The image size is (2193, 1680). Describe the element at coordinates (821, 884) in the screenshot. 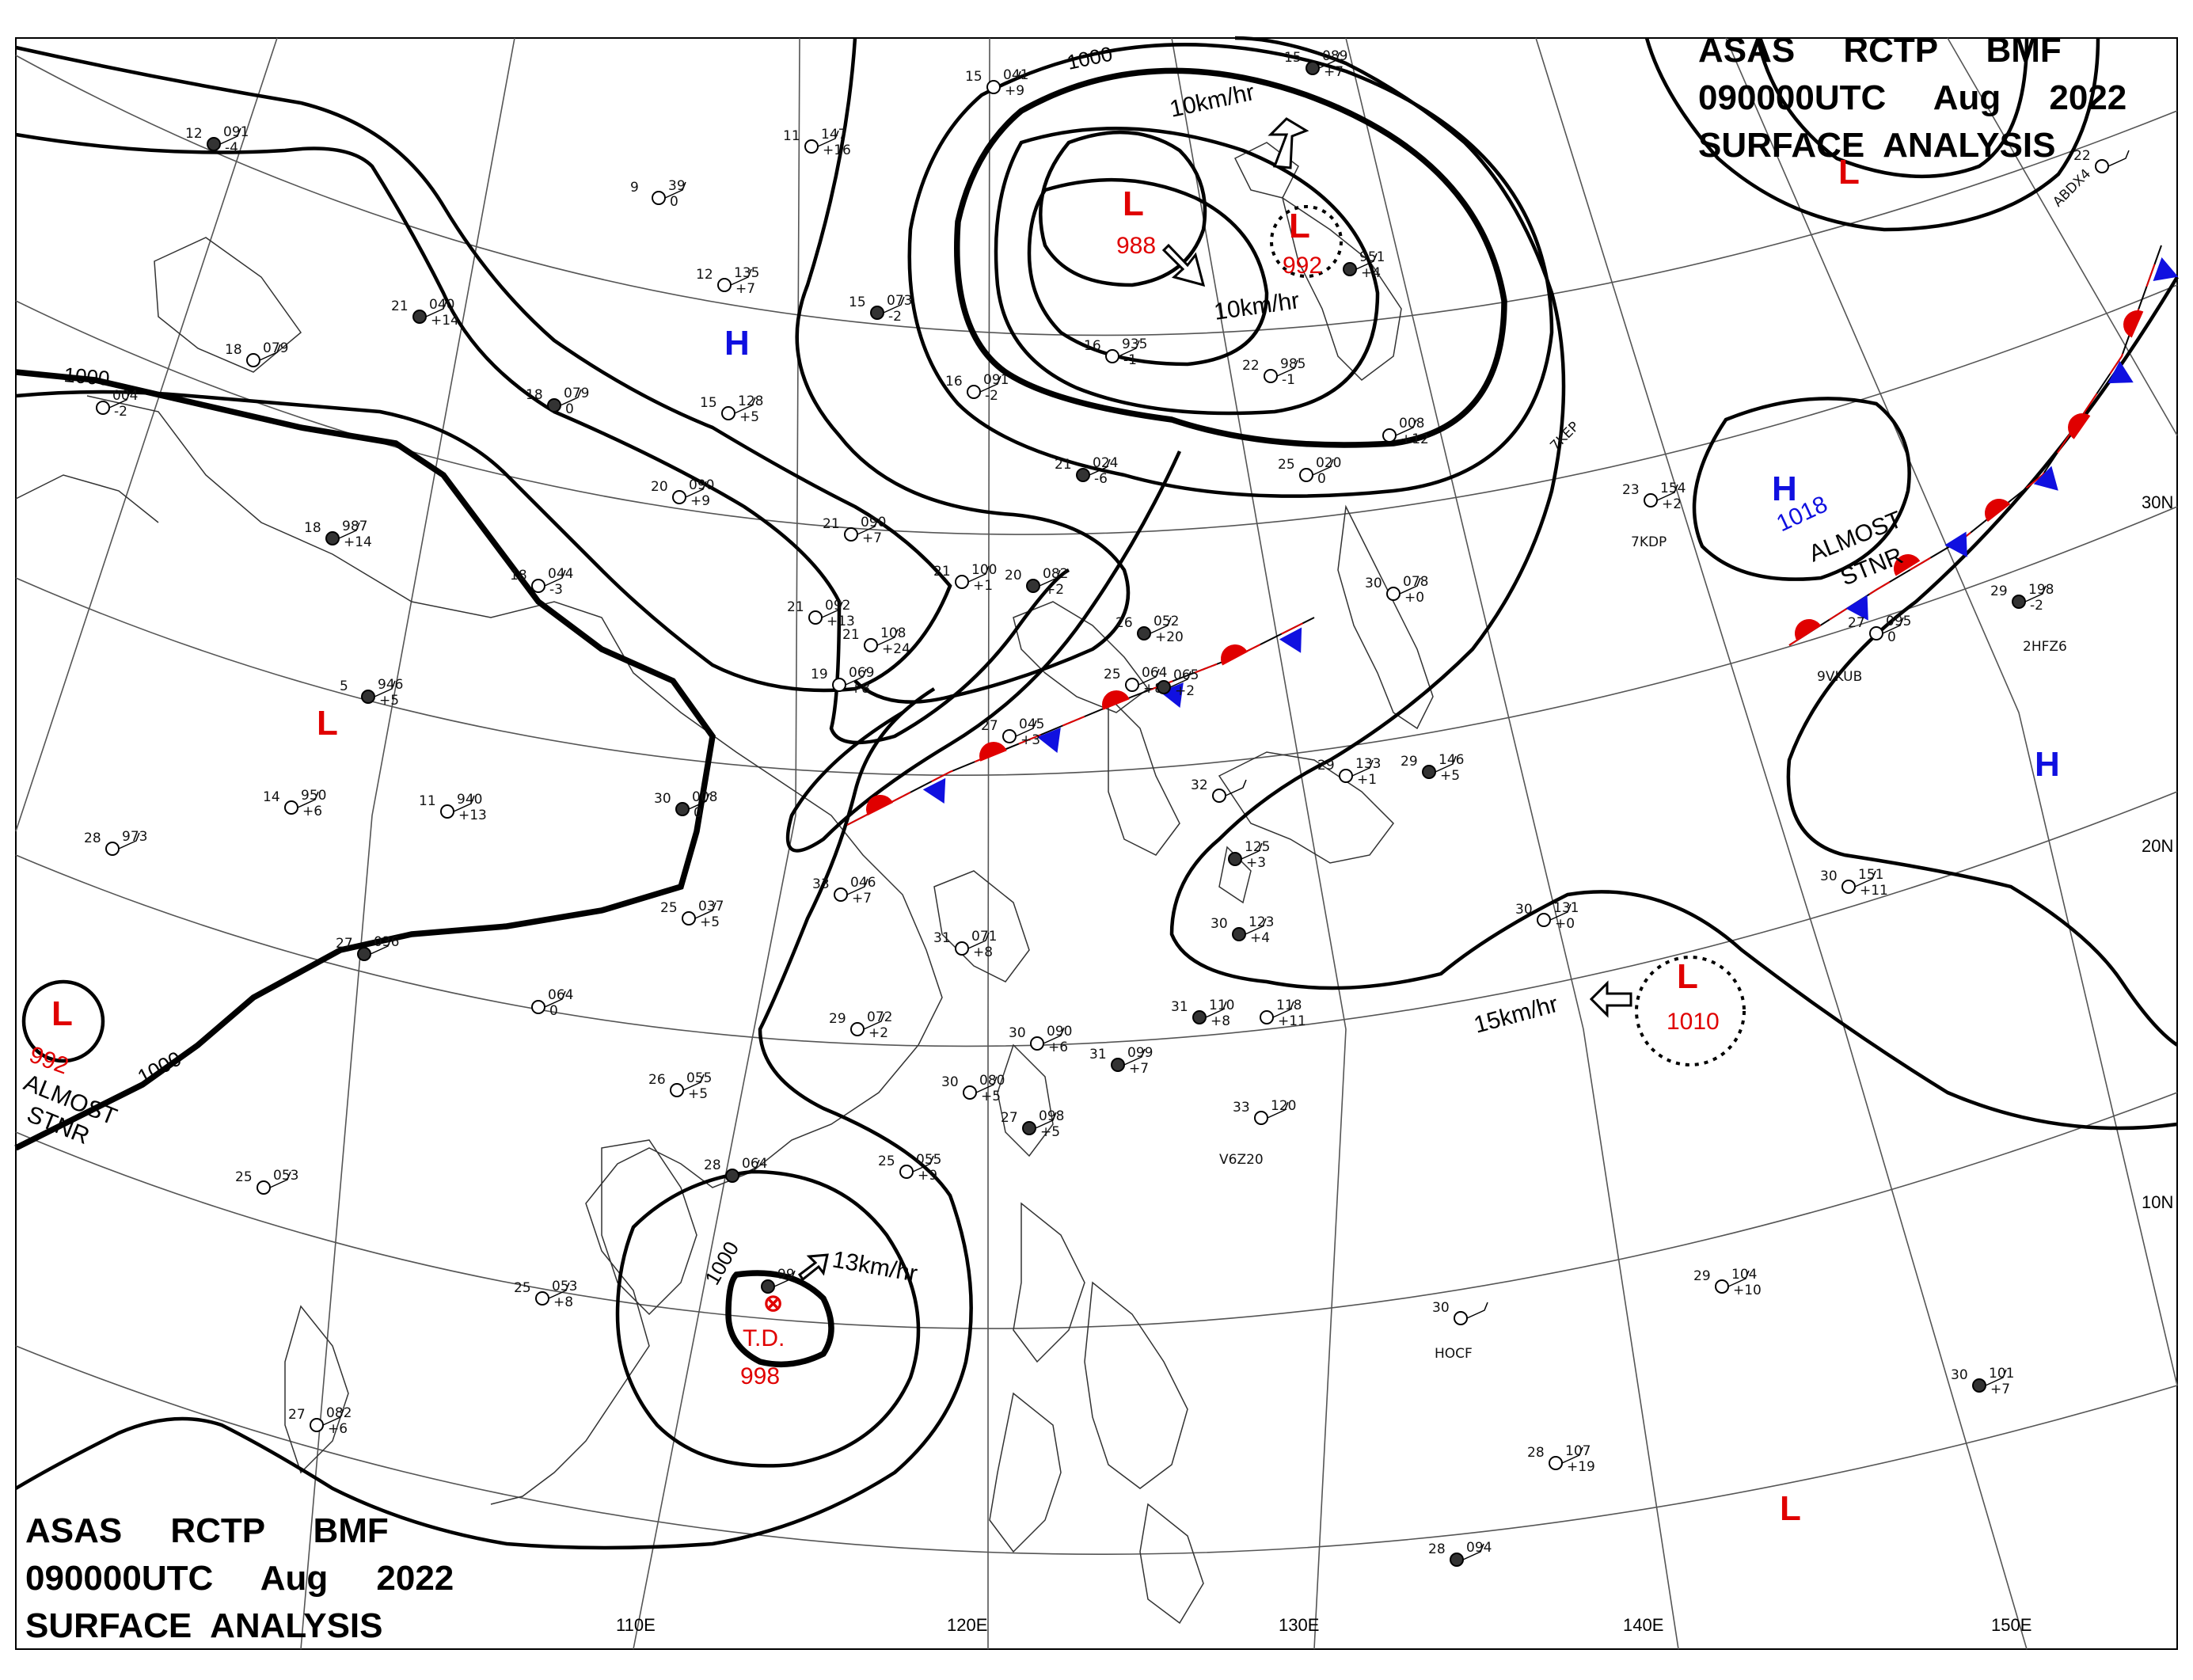

I see `station-temperature: 33` at that location.